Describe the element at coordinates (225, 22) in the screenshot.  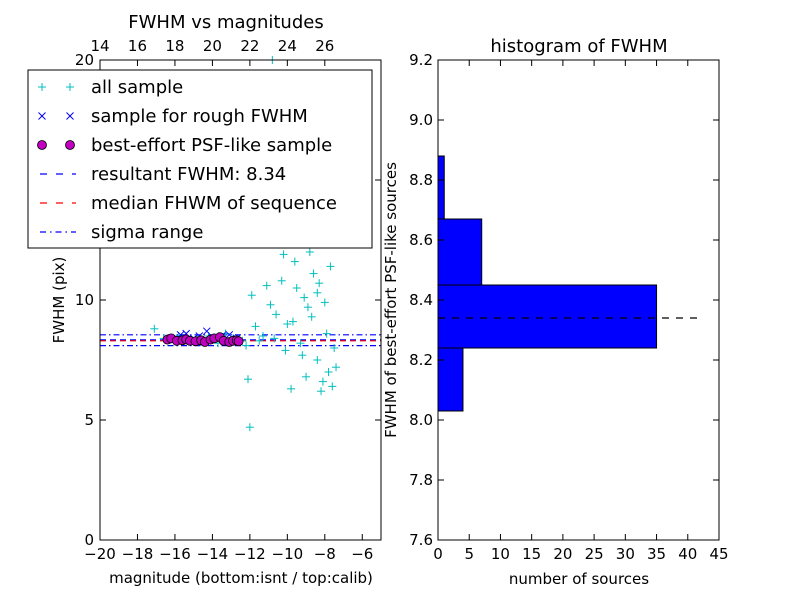
I see `scatter-title: FWHM vs magnitudes` at that location.